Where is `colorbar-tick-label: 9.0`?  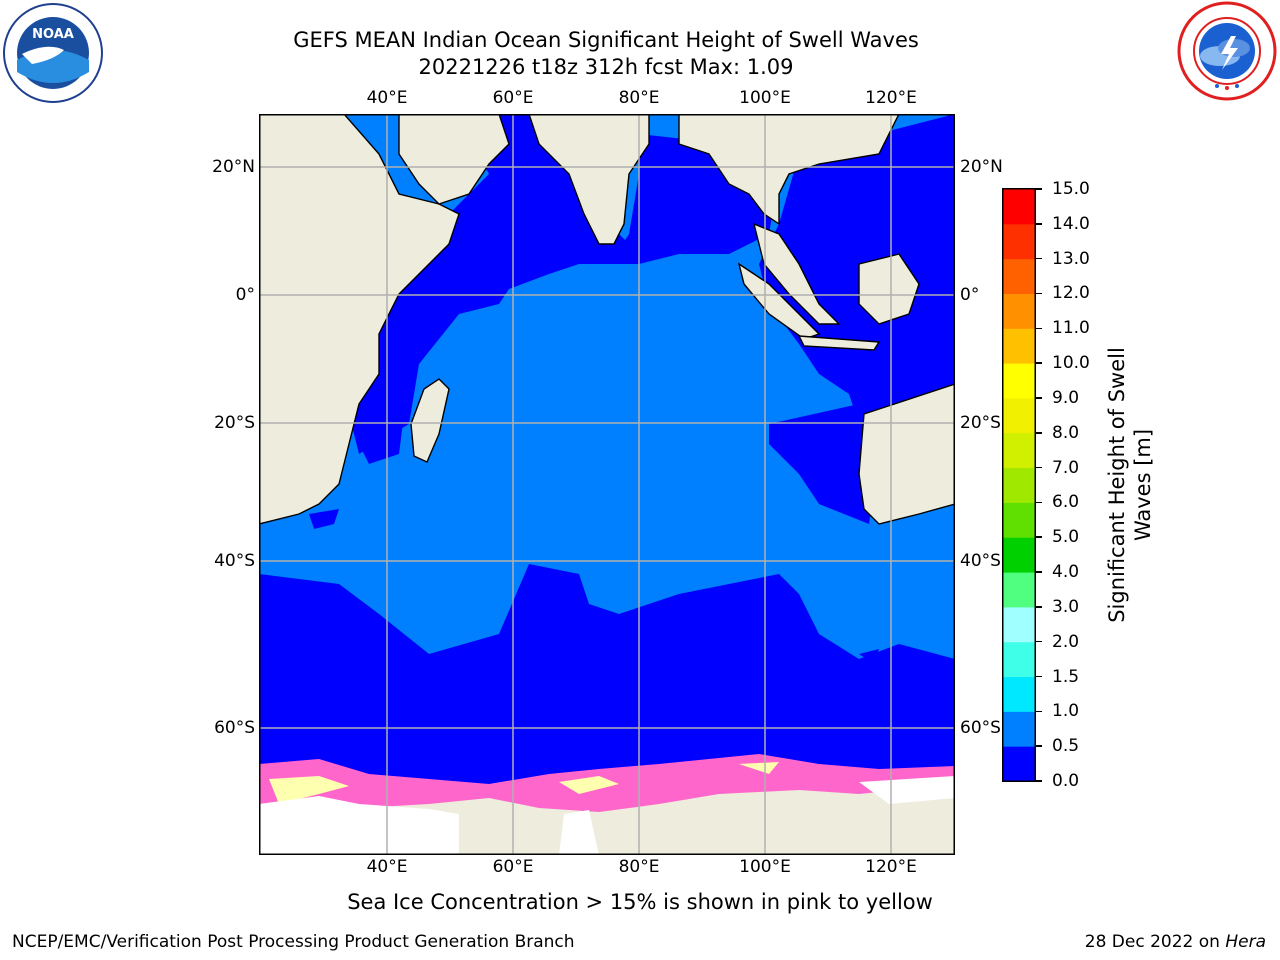
colorbar-tick-label: 9.0 is located at coordinates (1066, 397).